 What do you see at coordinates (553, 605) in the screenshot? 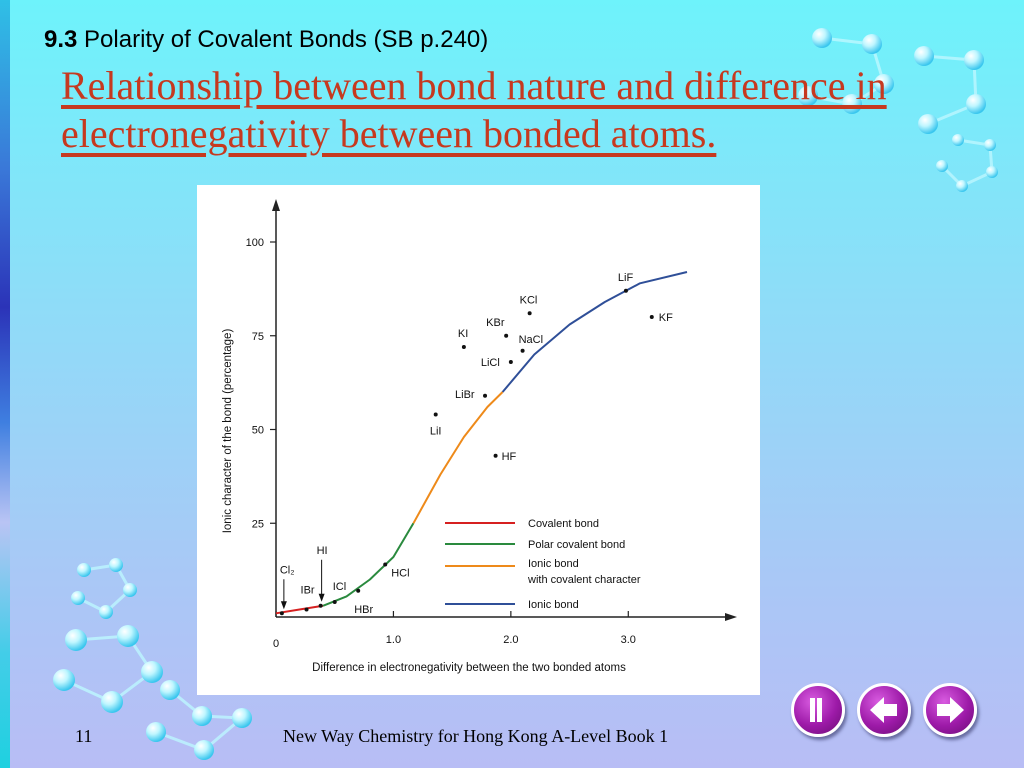
I see `legend-label-3: Ionic bond` at bounding box center [553, 605].